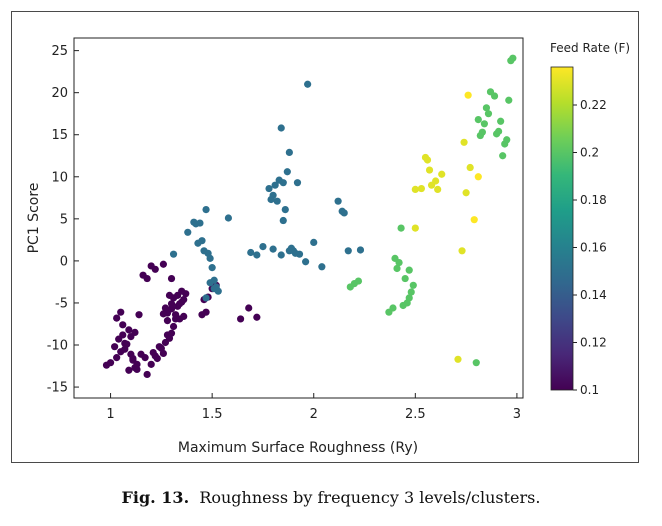 Image resolution: width=662 pixels, height=526 pixels. I want to click on colorbar-tick-label: 0.1, so click(589, 390).